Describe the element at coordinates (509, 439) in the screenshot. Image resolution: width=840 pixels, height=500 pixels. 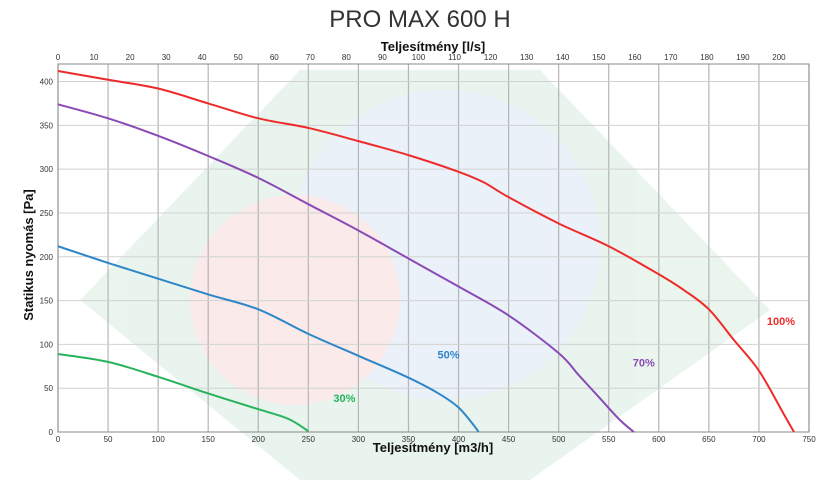
I see `x-tick-label: 450` at that location.